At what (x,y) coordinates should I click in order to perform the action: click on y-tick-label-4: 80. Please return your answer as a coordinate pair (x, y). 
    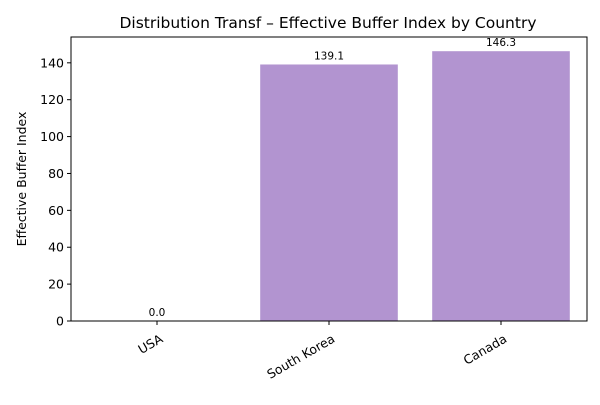
    Looking at the image, I should click on (56, 173).